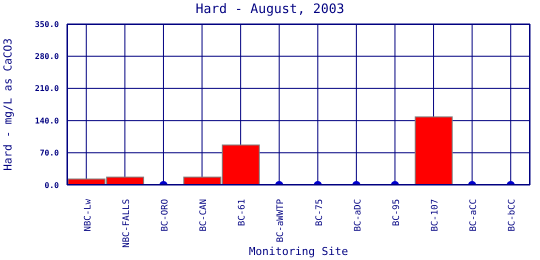  I want to click on x-axis-title: Monitoring Site, so click(298, 251).